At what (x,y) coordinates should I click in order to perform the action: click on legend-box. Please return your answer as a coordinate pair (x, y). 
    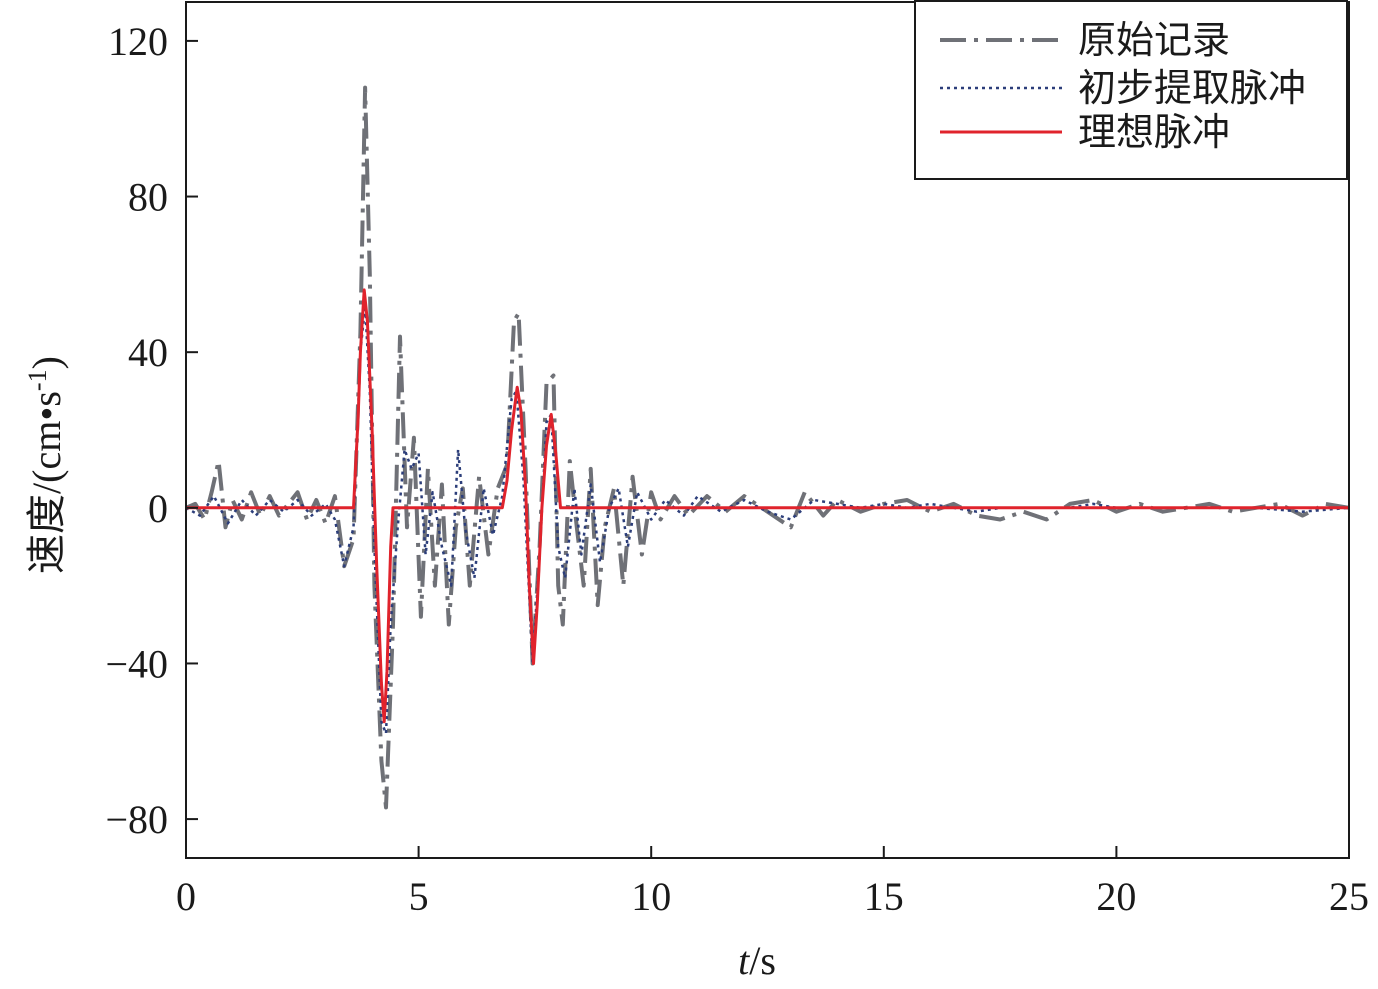
    Looking at the image, I should click on (1131, 90).